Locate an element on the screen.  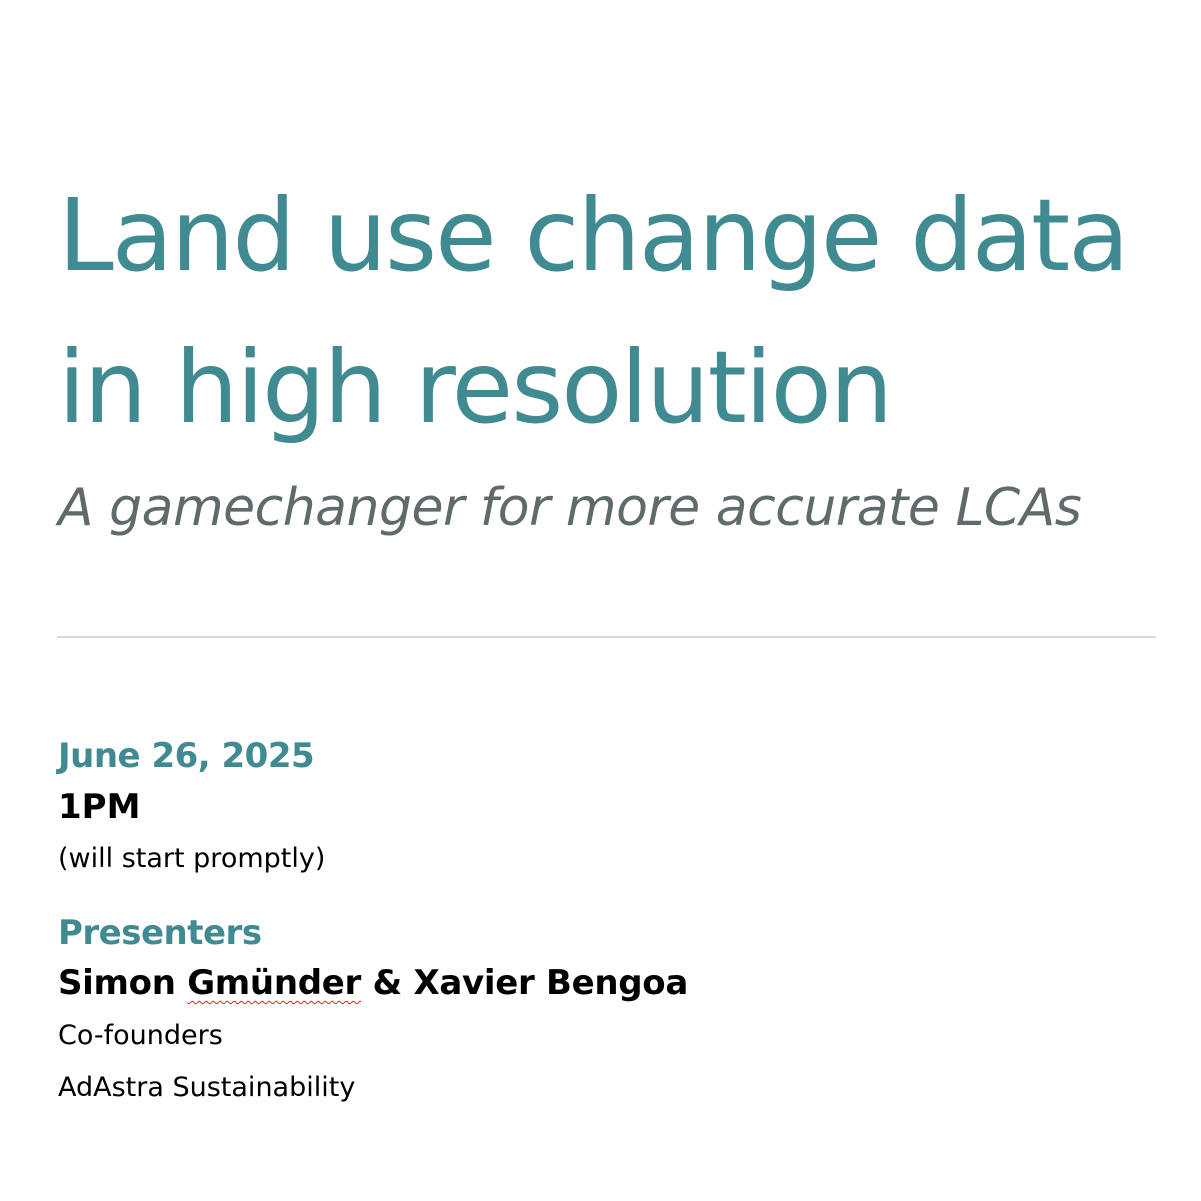
section-divider is located at coordinates (606, 637).